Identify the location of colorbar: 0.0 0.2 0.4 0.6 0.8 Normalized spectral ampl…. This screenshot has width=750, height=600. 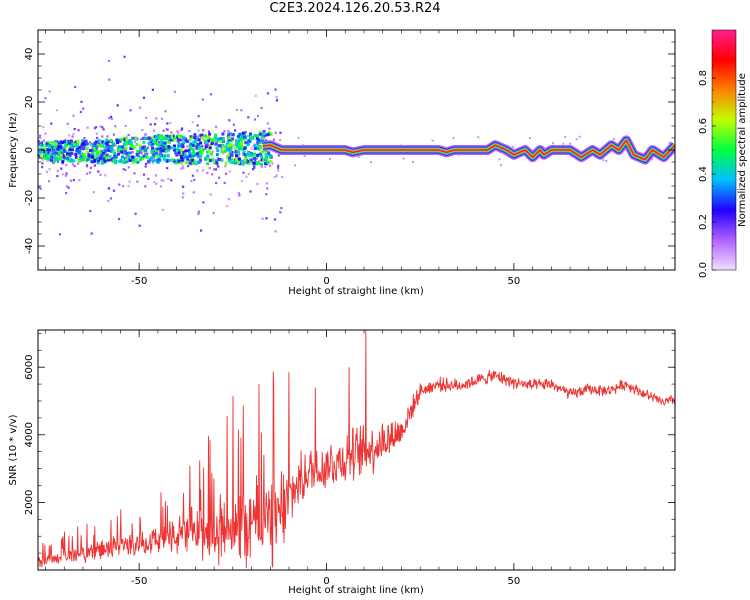
(723, 153).